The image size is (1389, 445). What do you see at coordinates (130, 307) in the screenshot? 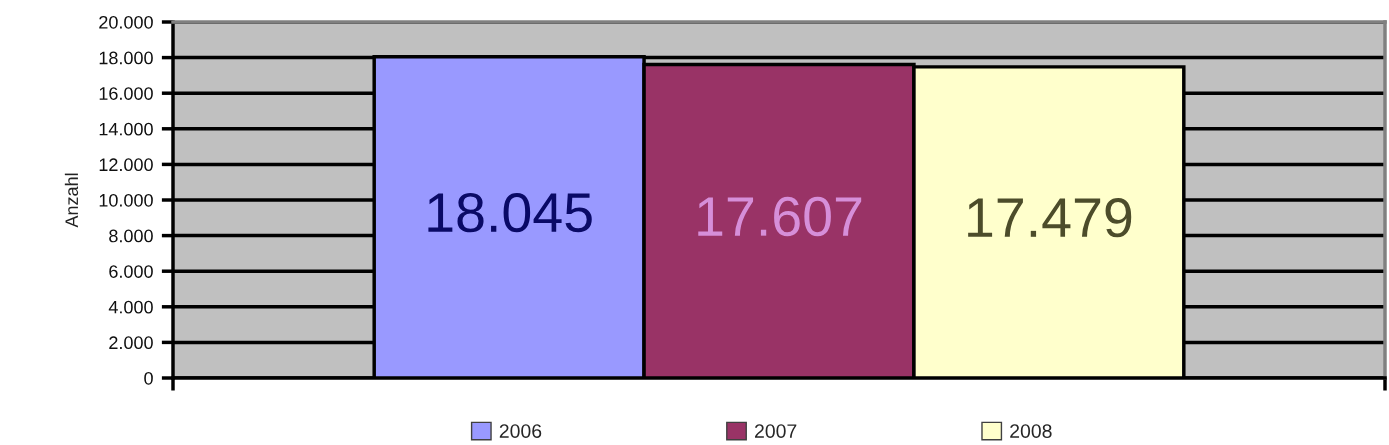
I see `y-tick-label: 4.000` at bounding box center [130, 307].